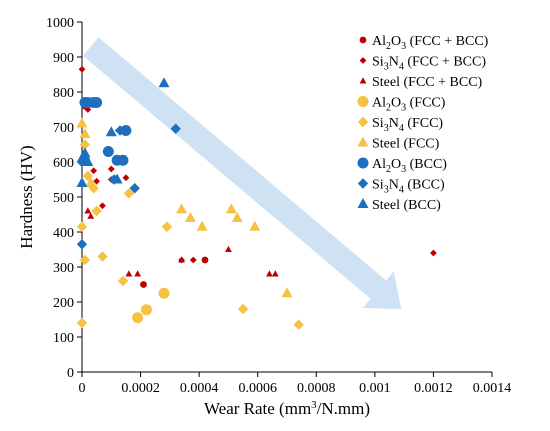  What do you see at coordinates (375, 388) in the screenshot?
I see `x-tick-label: 0.001` at bounding box center [375, 388].